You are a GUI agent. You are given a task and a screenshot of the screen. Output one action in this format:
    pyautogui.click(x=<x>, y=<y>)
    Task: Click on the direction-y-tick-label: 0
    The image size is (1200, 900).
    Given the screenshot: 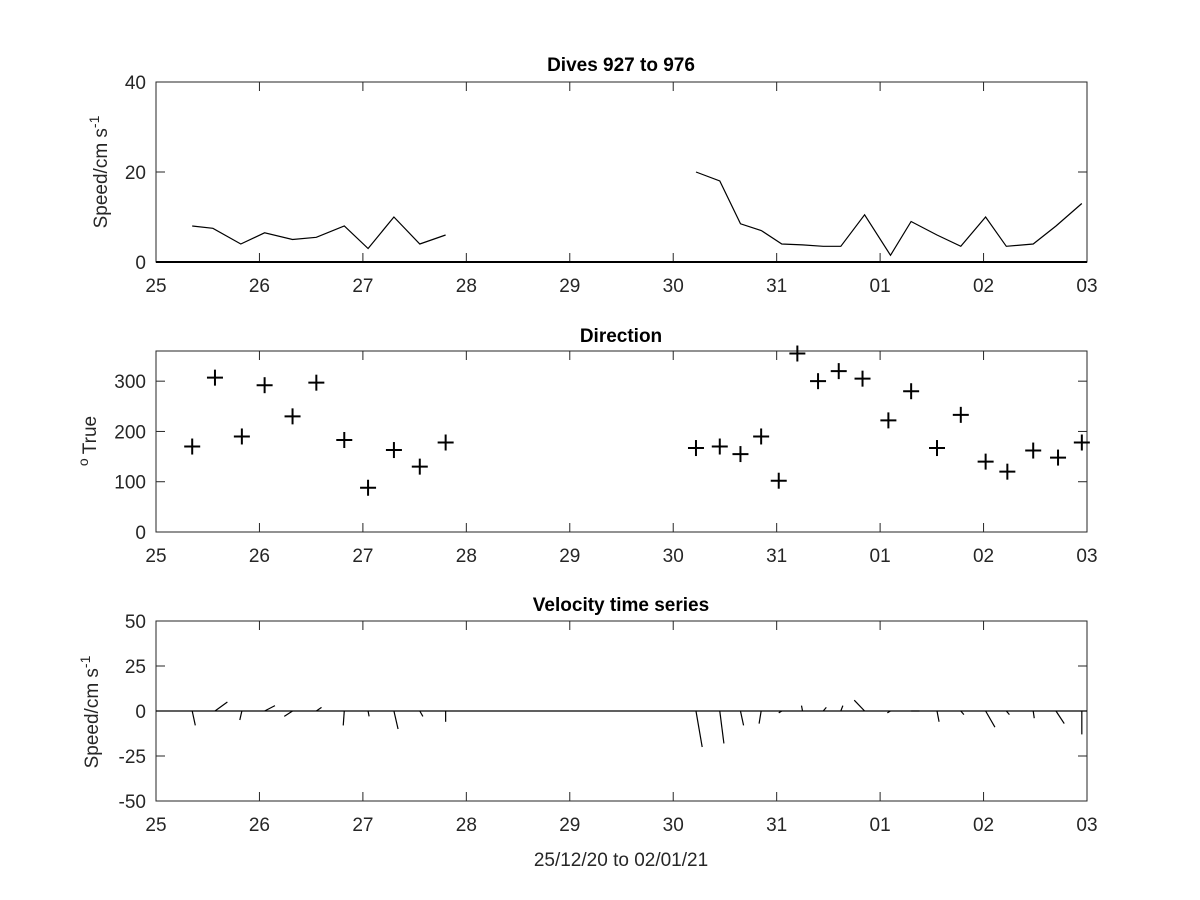 What is the action you would take?
    pyautogui.click(x=140, y=533)
    